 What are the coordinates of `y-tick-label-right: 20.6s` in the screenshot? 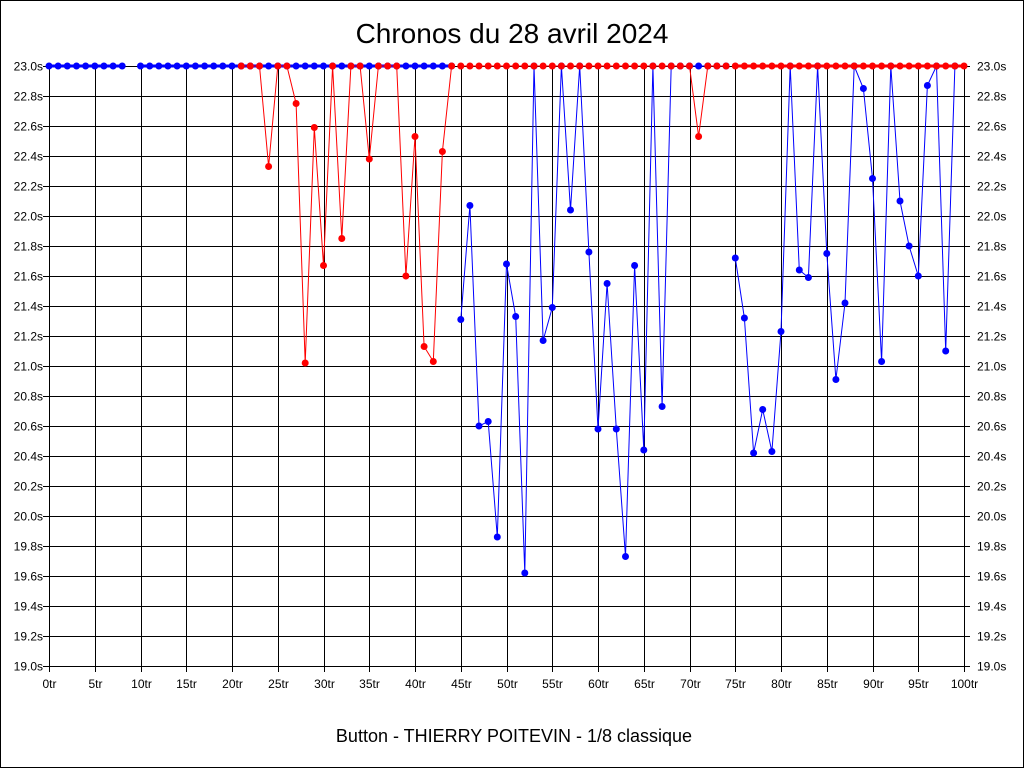 It's located at (991, 427).